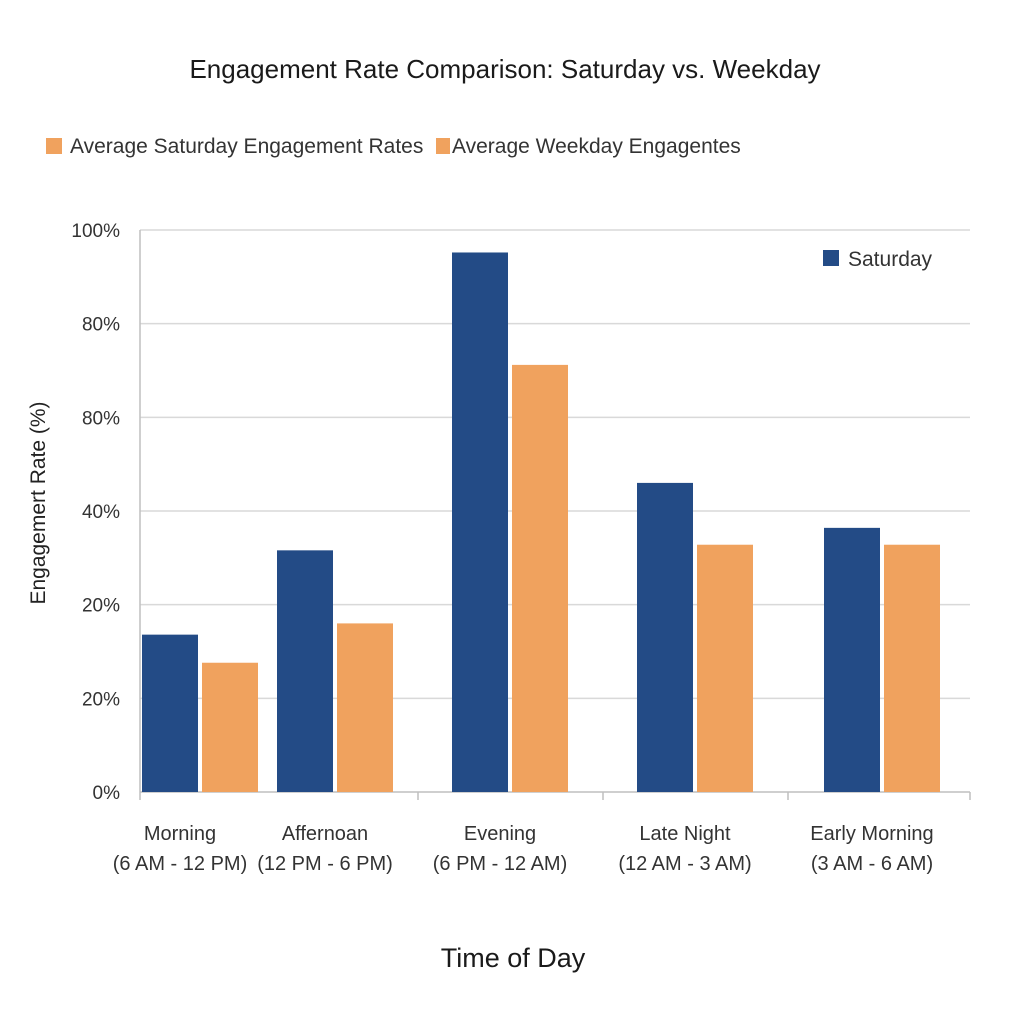 This screenshot has height=1024, width=1024. What do you see at coordinates (685, 834) in the screenshot?
I see `x-category-label: Late Night` at bounding box center [685, 834].